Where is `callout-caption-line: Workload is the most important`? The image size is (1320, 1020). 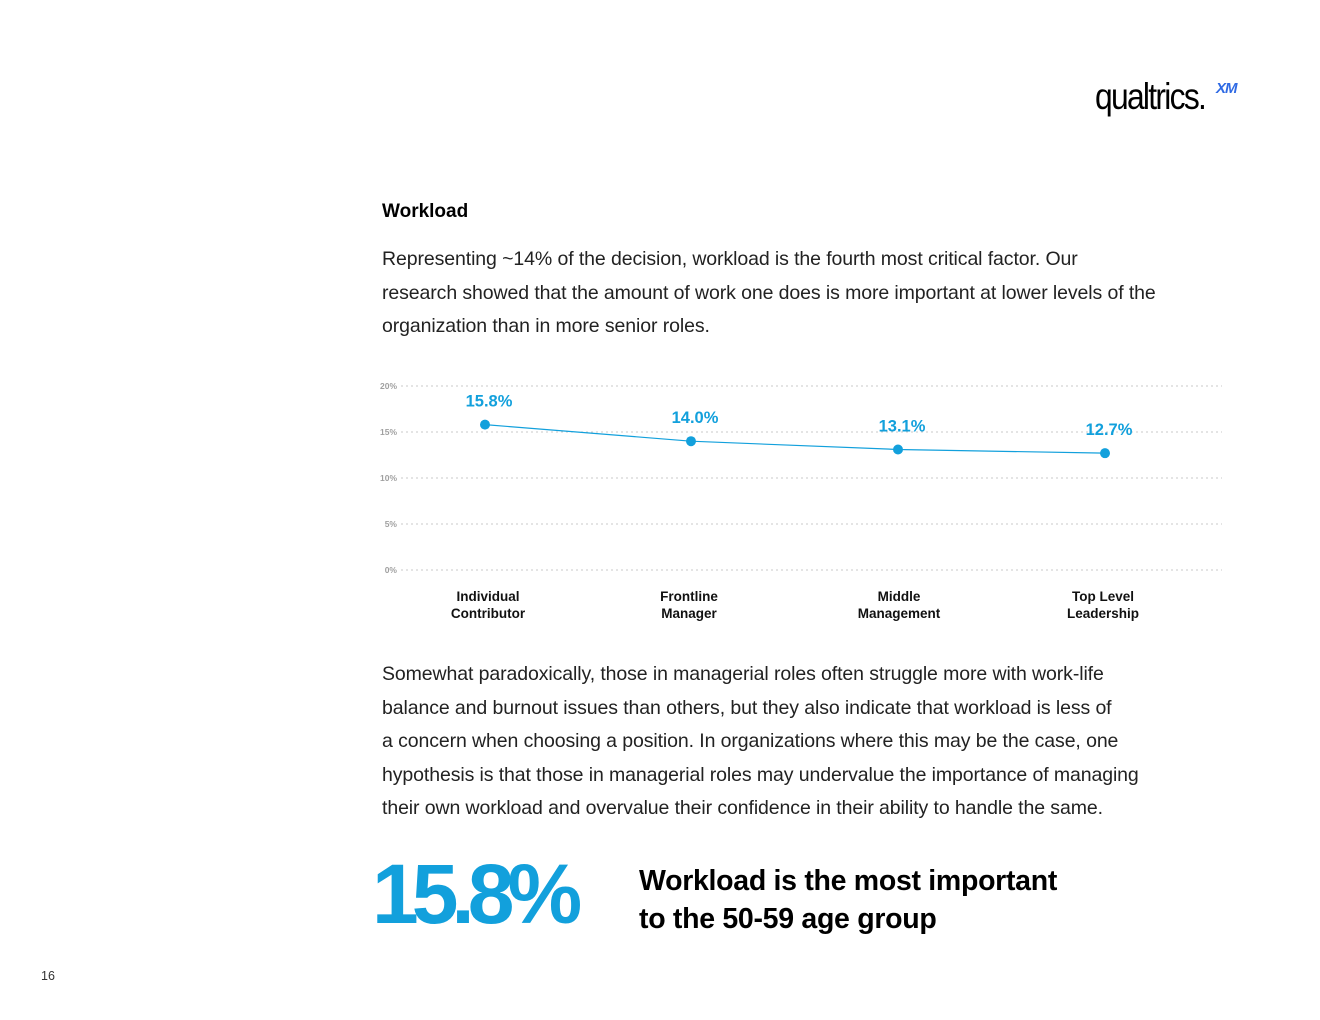 callout-caption-line: Workload is the most important is located at coordinates (848, 881).